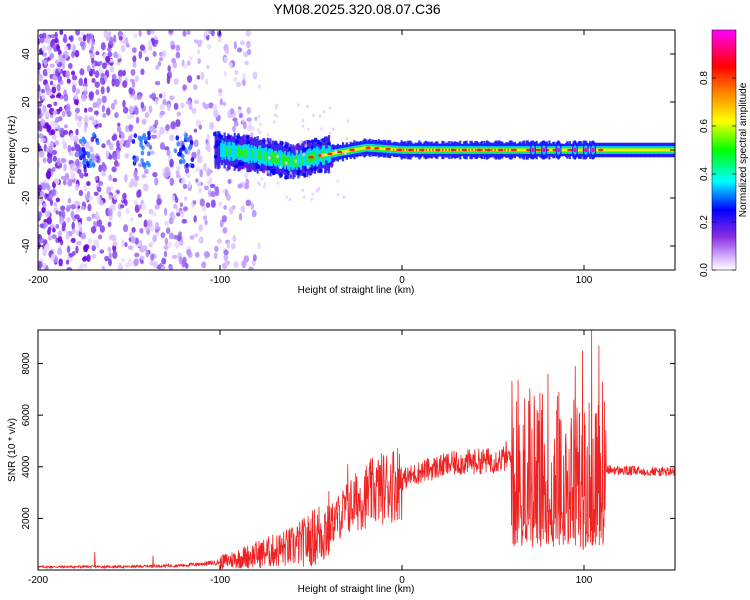 The height and width of the screenshot is (600, 750). Describe the element at coordinates (26, 197) in the screenshot. I see `spectrogram-y-tick-label: -20` at that location.